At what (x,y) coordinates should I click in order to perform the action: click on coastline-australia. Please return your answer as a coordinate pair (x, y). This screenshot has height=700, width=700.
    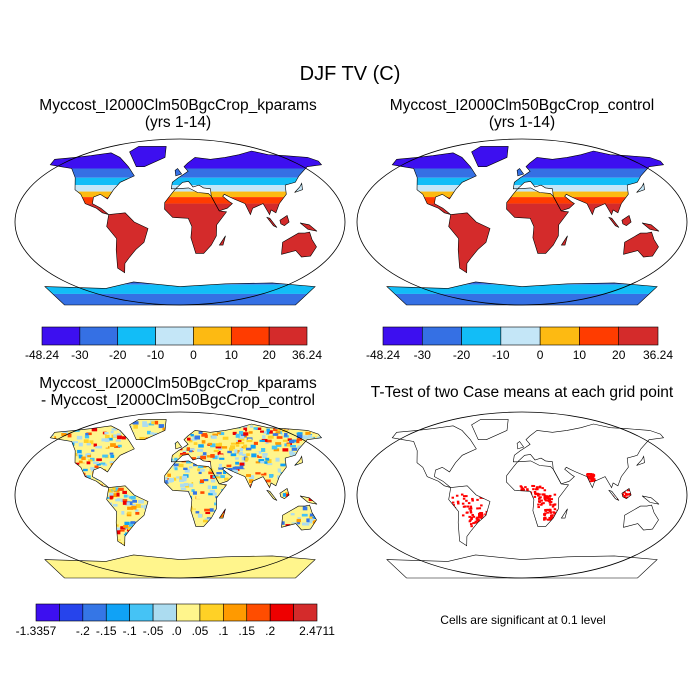
    Looking at the image, I should click on (641, 517).